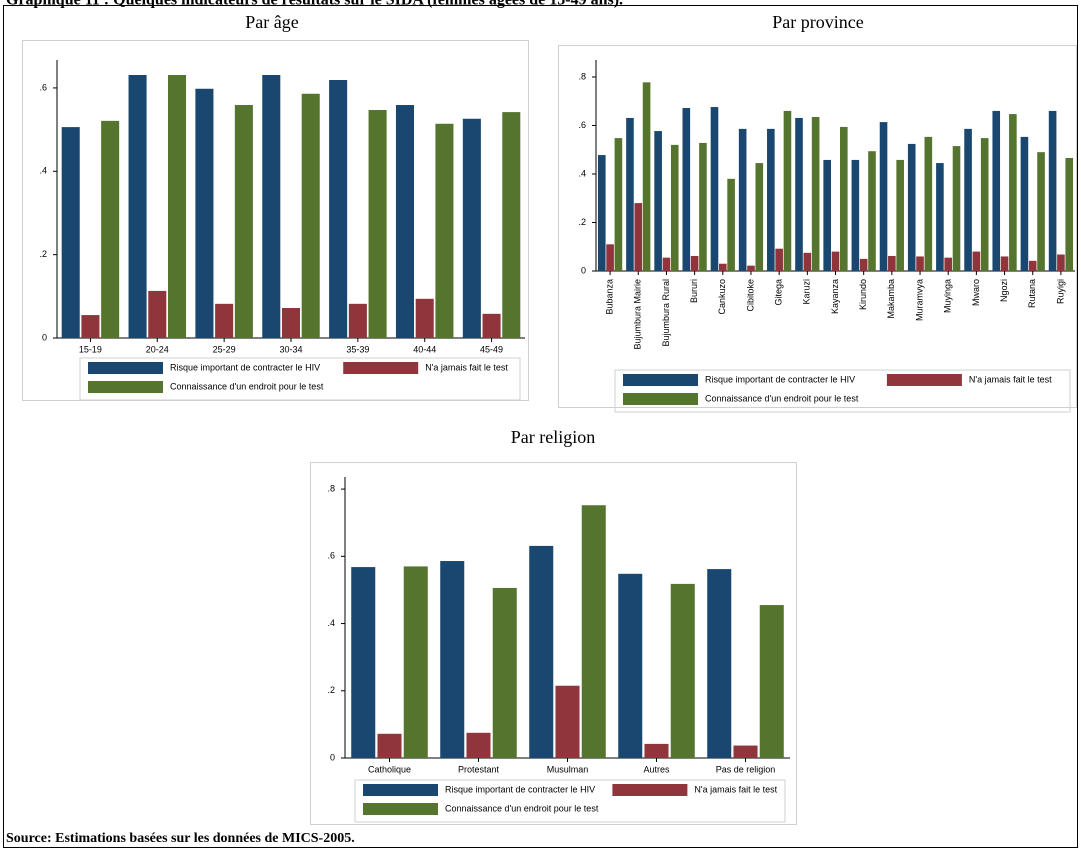  Describe the element at coordinates (948, 296) in the screenshot. I see `x-tick-label: Muyinga` at that location.